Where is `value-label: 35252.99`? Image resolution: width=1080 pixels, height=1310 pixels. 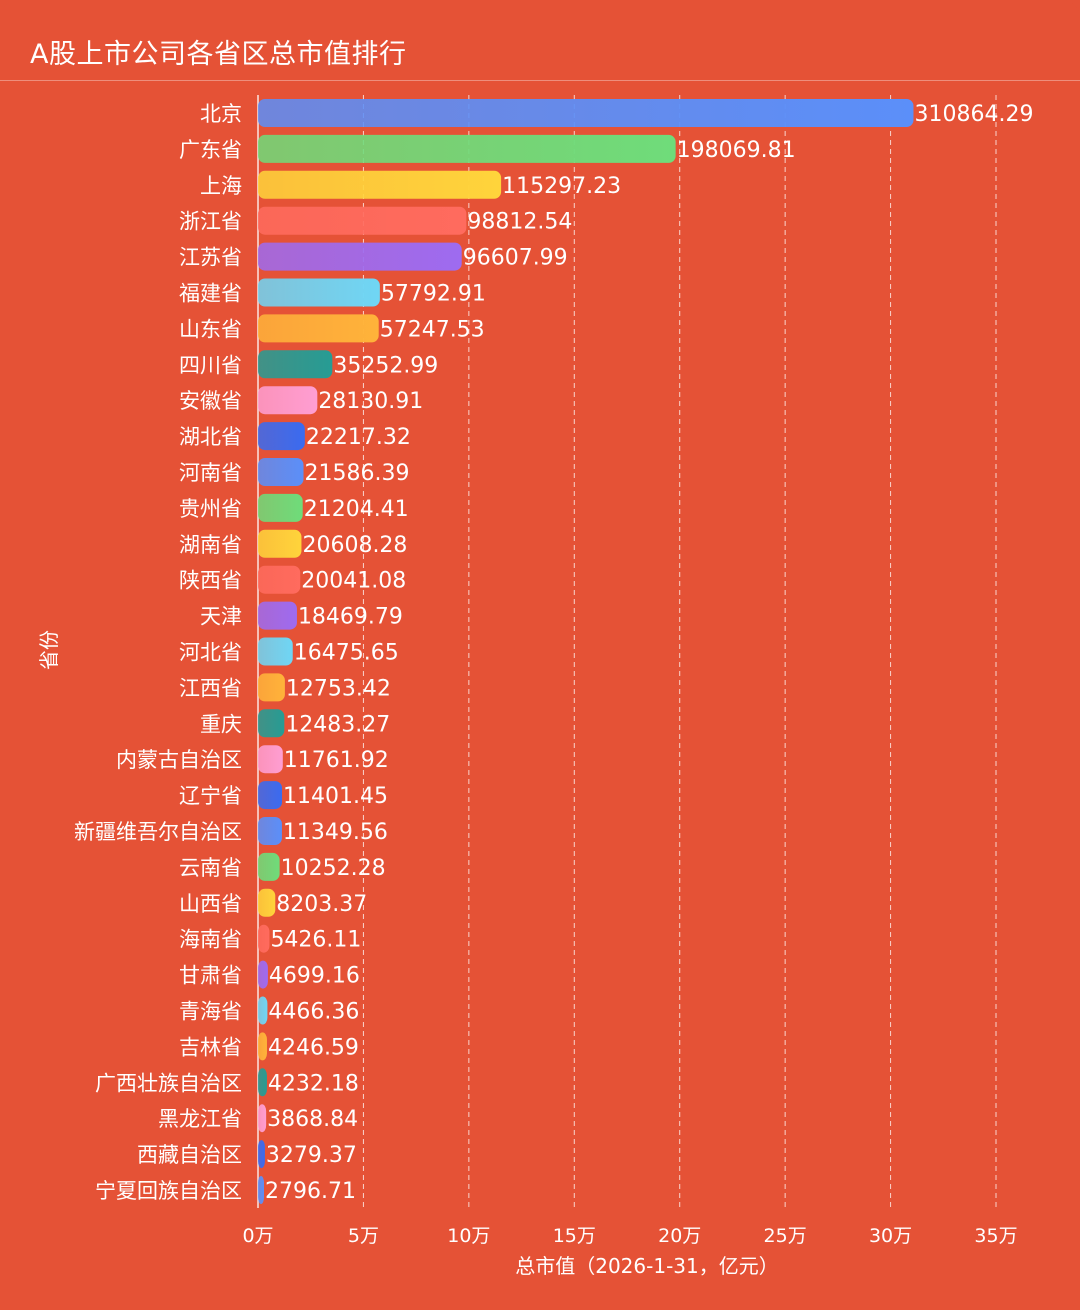 value-label: 35252.99 is located at coordinates (385, 365).